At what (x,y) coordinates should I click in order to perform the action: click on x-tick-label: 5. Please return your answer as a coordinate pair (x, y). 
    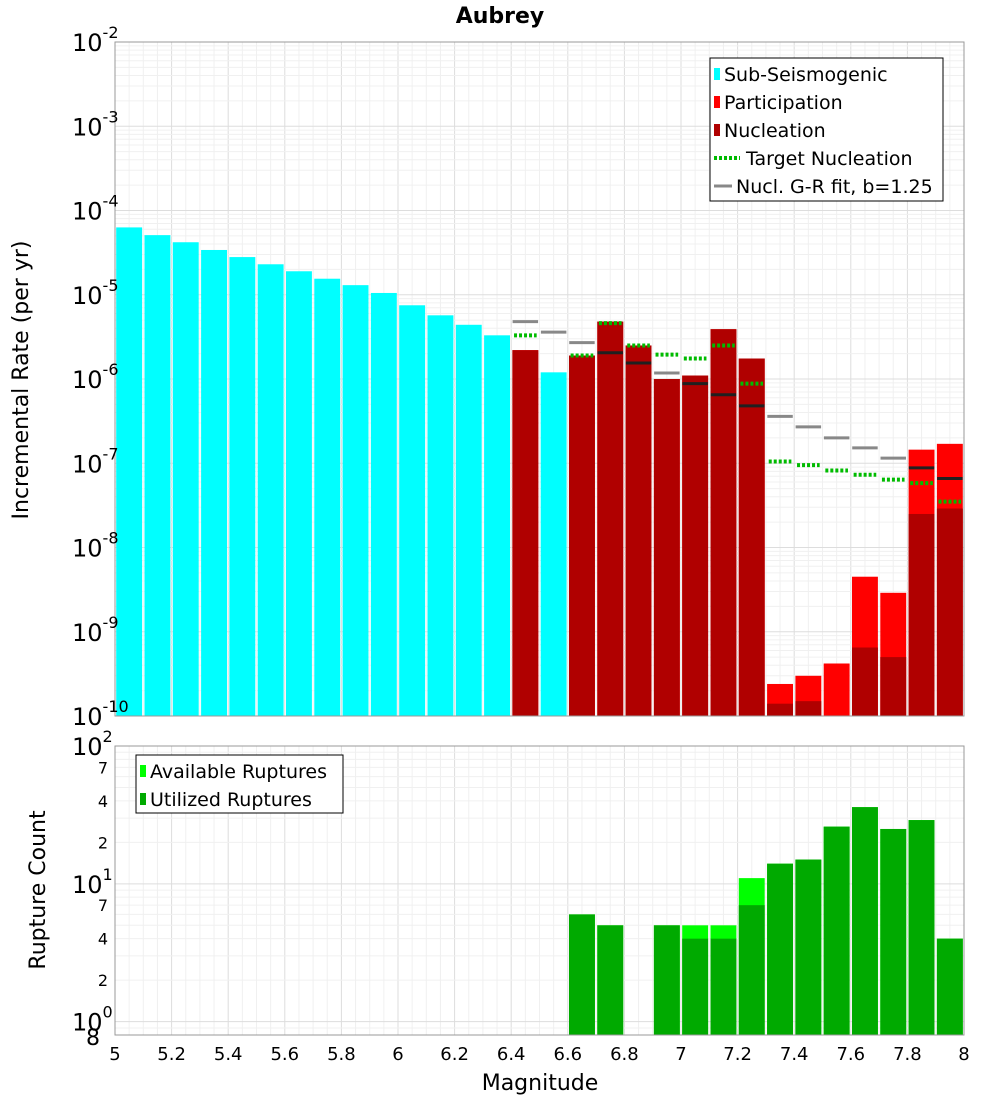
    Looking at the image, I should click on (114, 1054).